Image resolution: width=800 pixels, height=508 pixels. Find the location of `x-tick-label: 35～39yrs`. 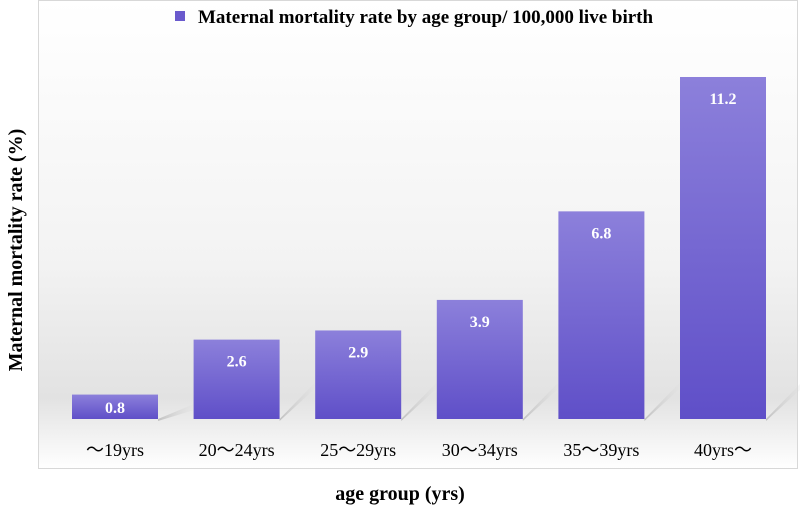

x-tick-label: 35～39yrs is located at coordinates (601, 450).